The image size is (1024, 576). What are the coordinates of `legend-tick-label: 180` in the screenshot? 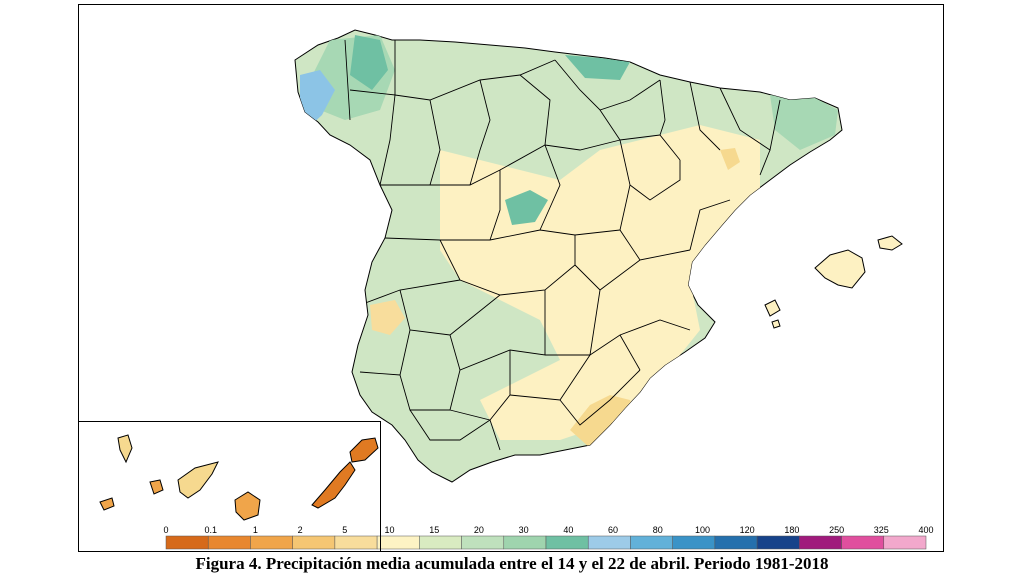 It's located at (792, 530).